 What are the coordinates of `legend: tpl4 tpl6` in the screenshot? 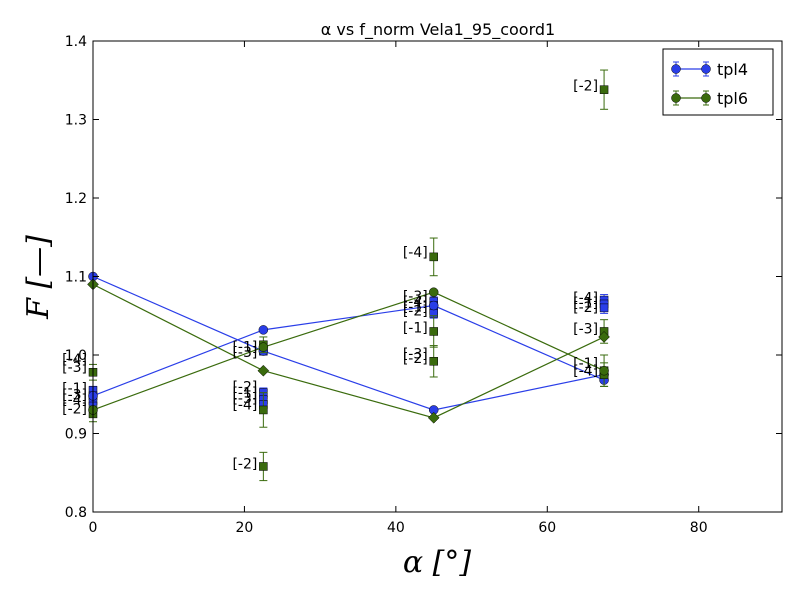 It's located at (718, 82).